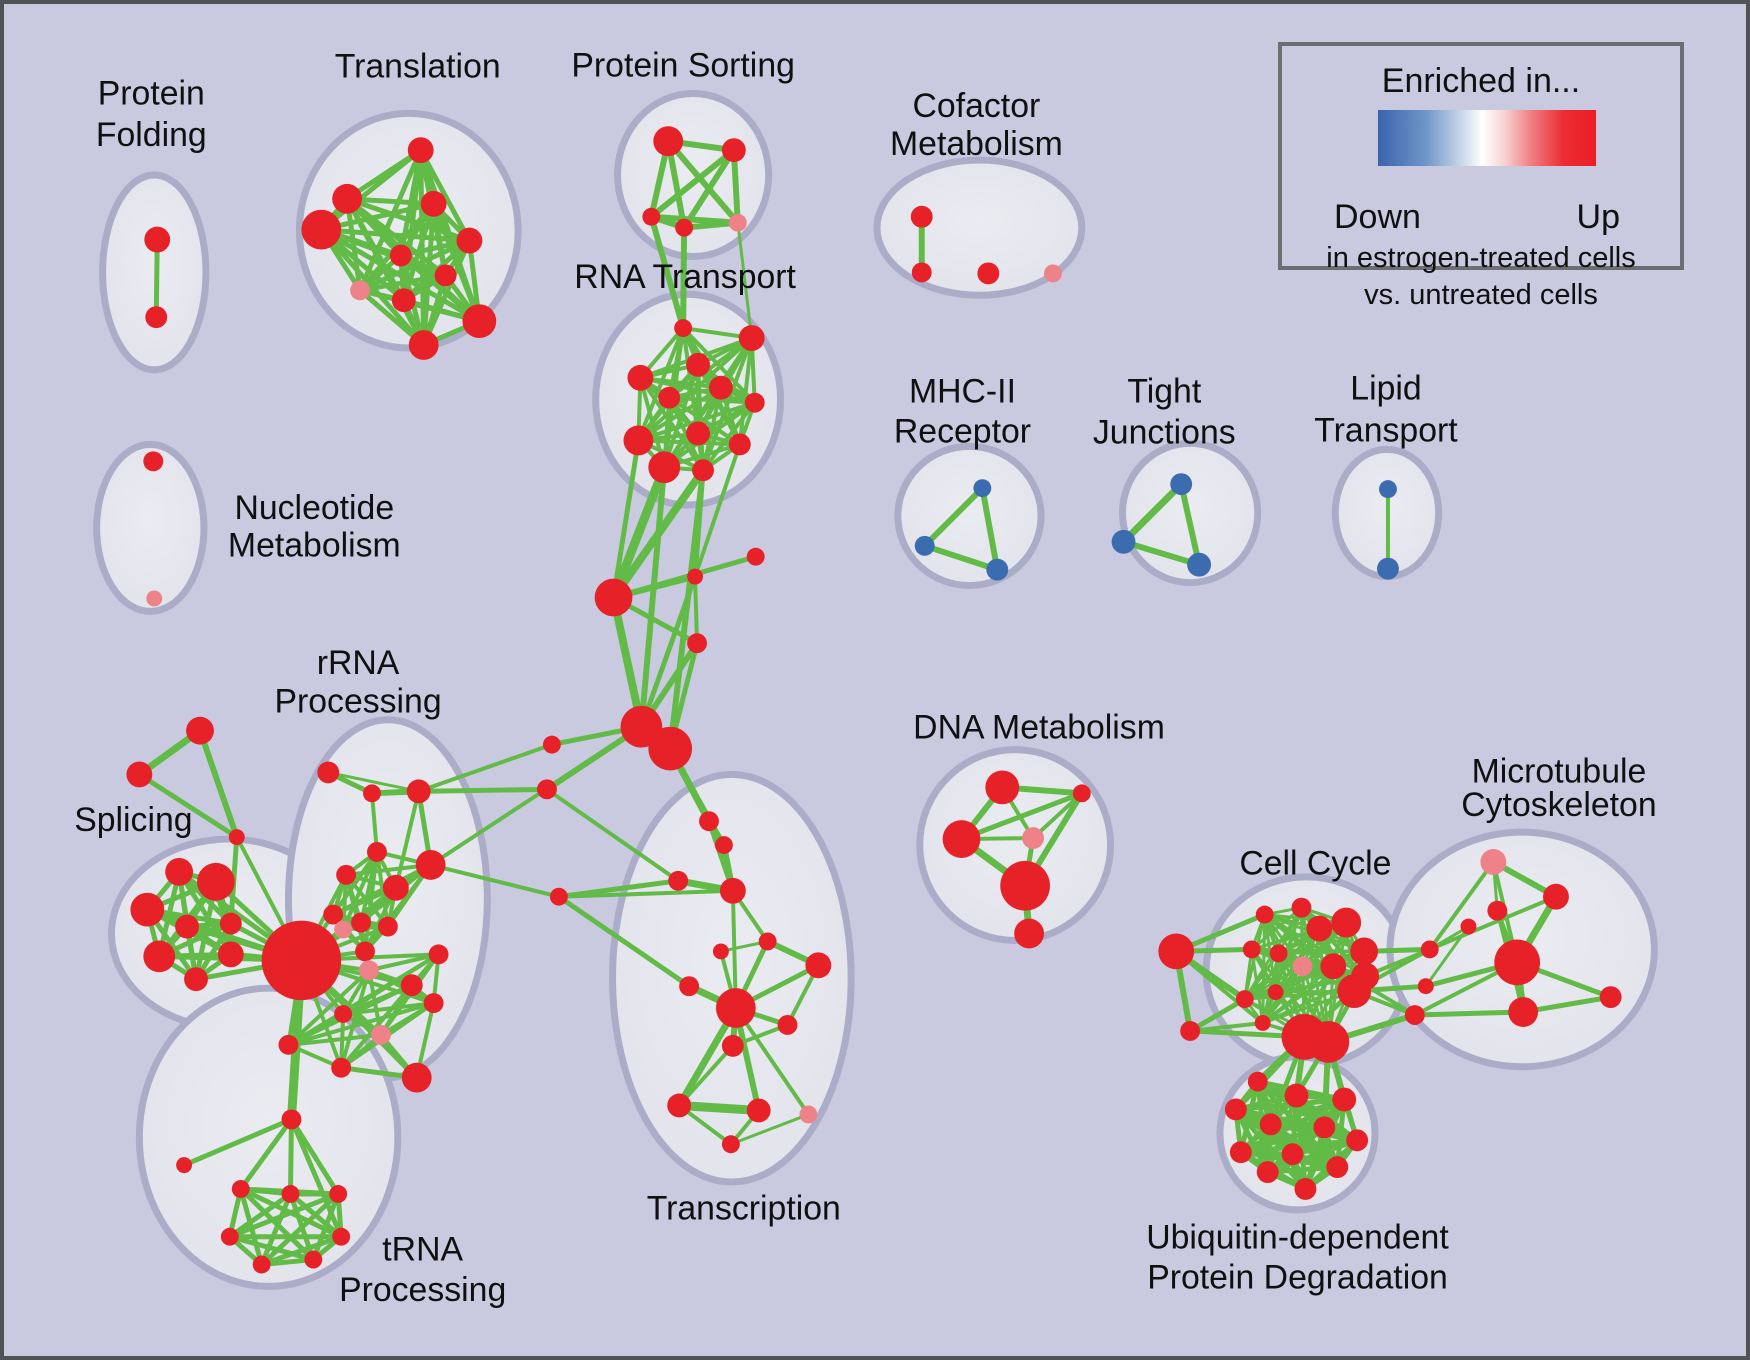  I want to click on node-cc5, so click(1346, 922).